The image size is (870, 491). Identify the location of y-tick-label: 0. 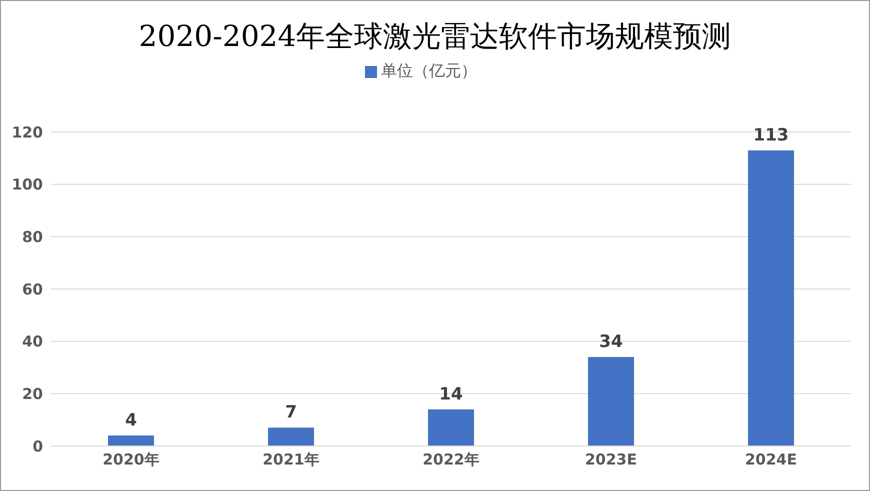
(37, 446).